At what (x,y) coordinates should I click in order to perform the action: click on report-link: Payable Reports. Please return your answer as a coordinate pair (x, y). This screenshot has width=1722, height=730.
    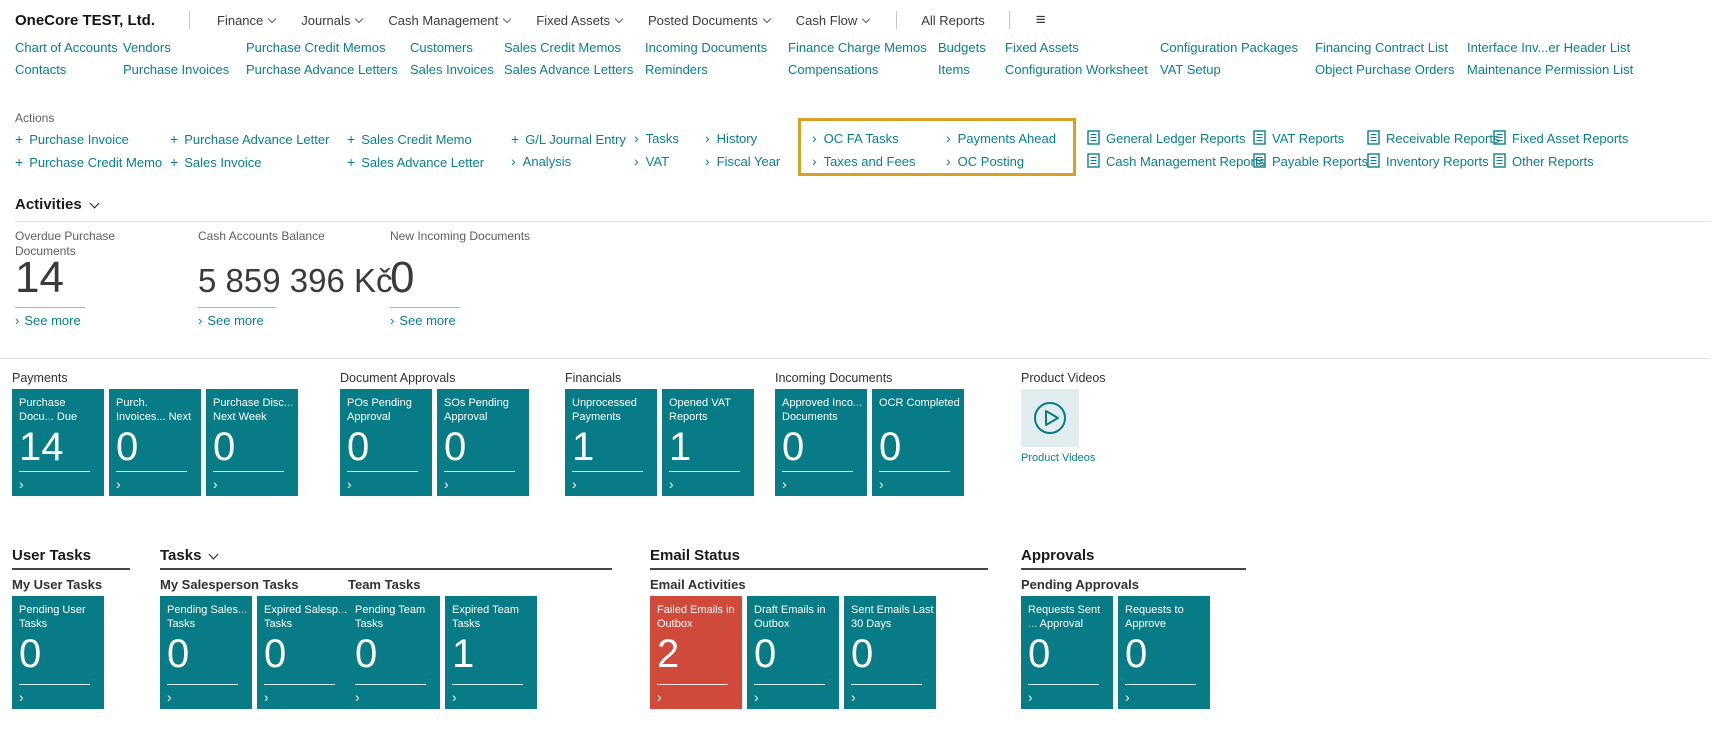
    Looking at the image, I should click on (1310, 161).